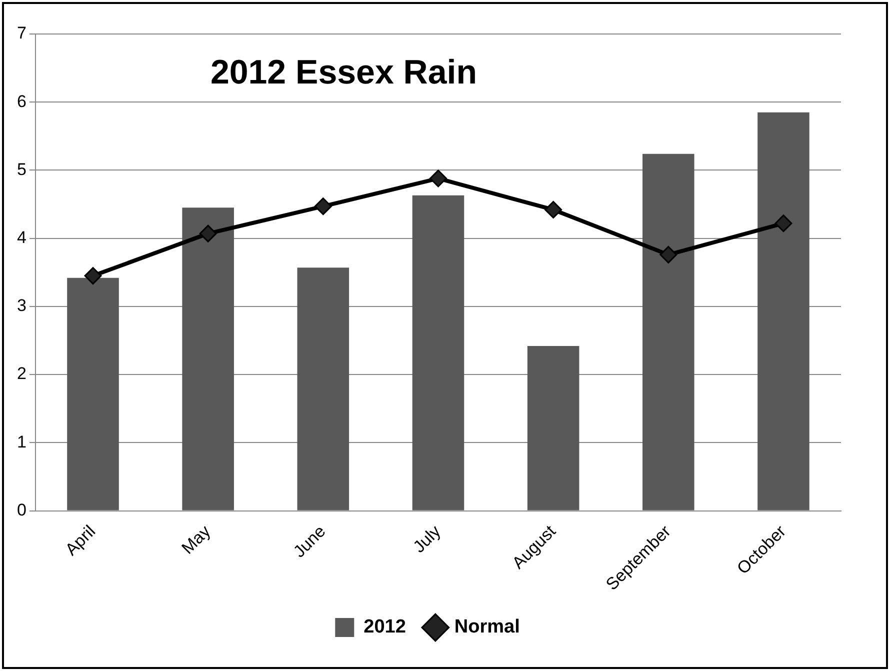 The image size is (890, 671). What do you see at coordinates (21, 33) in the screenshot?
I see `y-tick-label: 7` at bounding box center [21, 33].